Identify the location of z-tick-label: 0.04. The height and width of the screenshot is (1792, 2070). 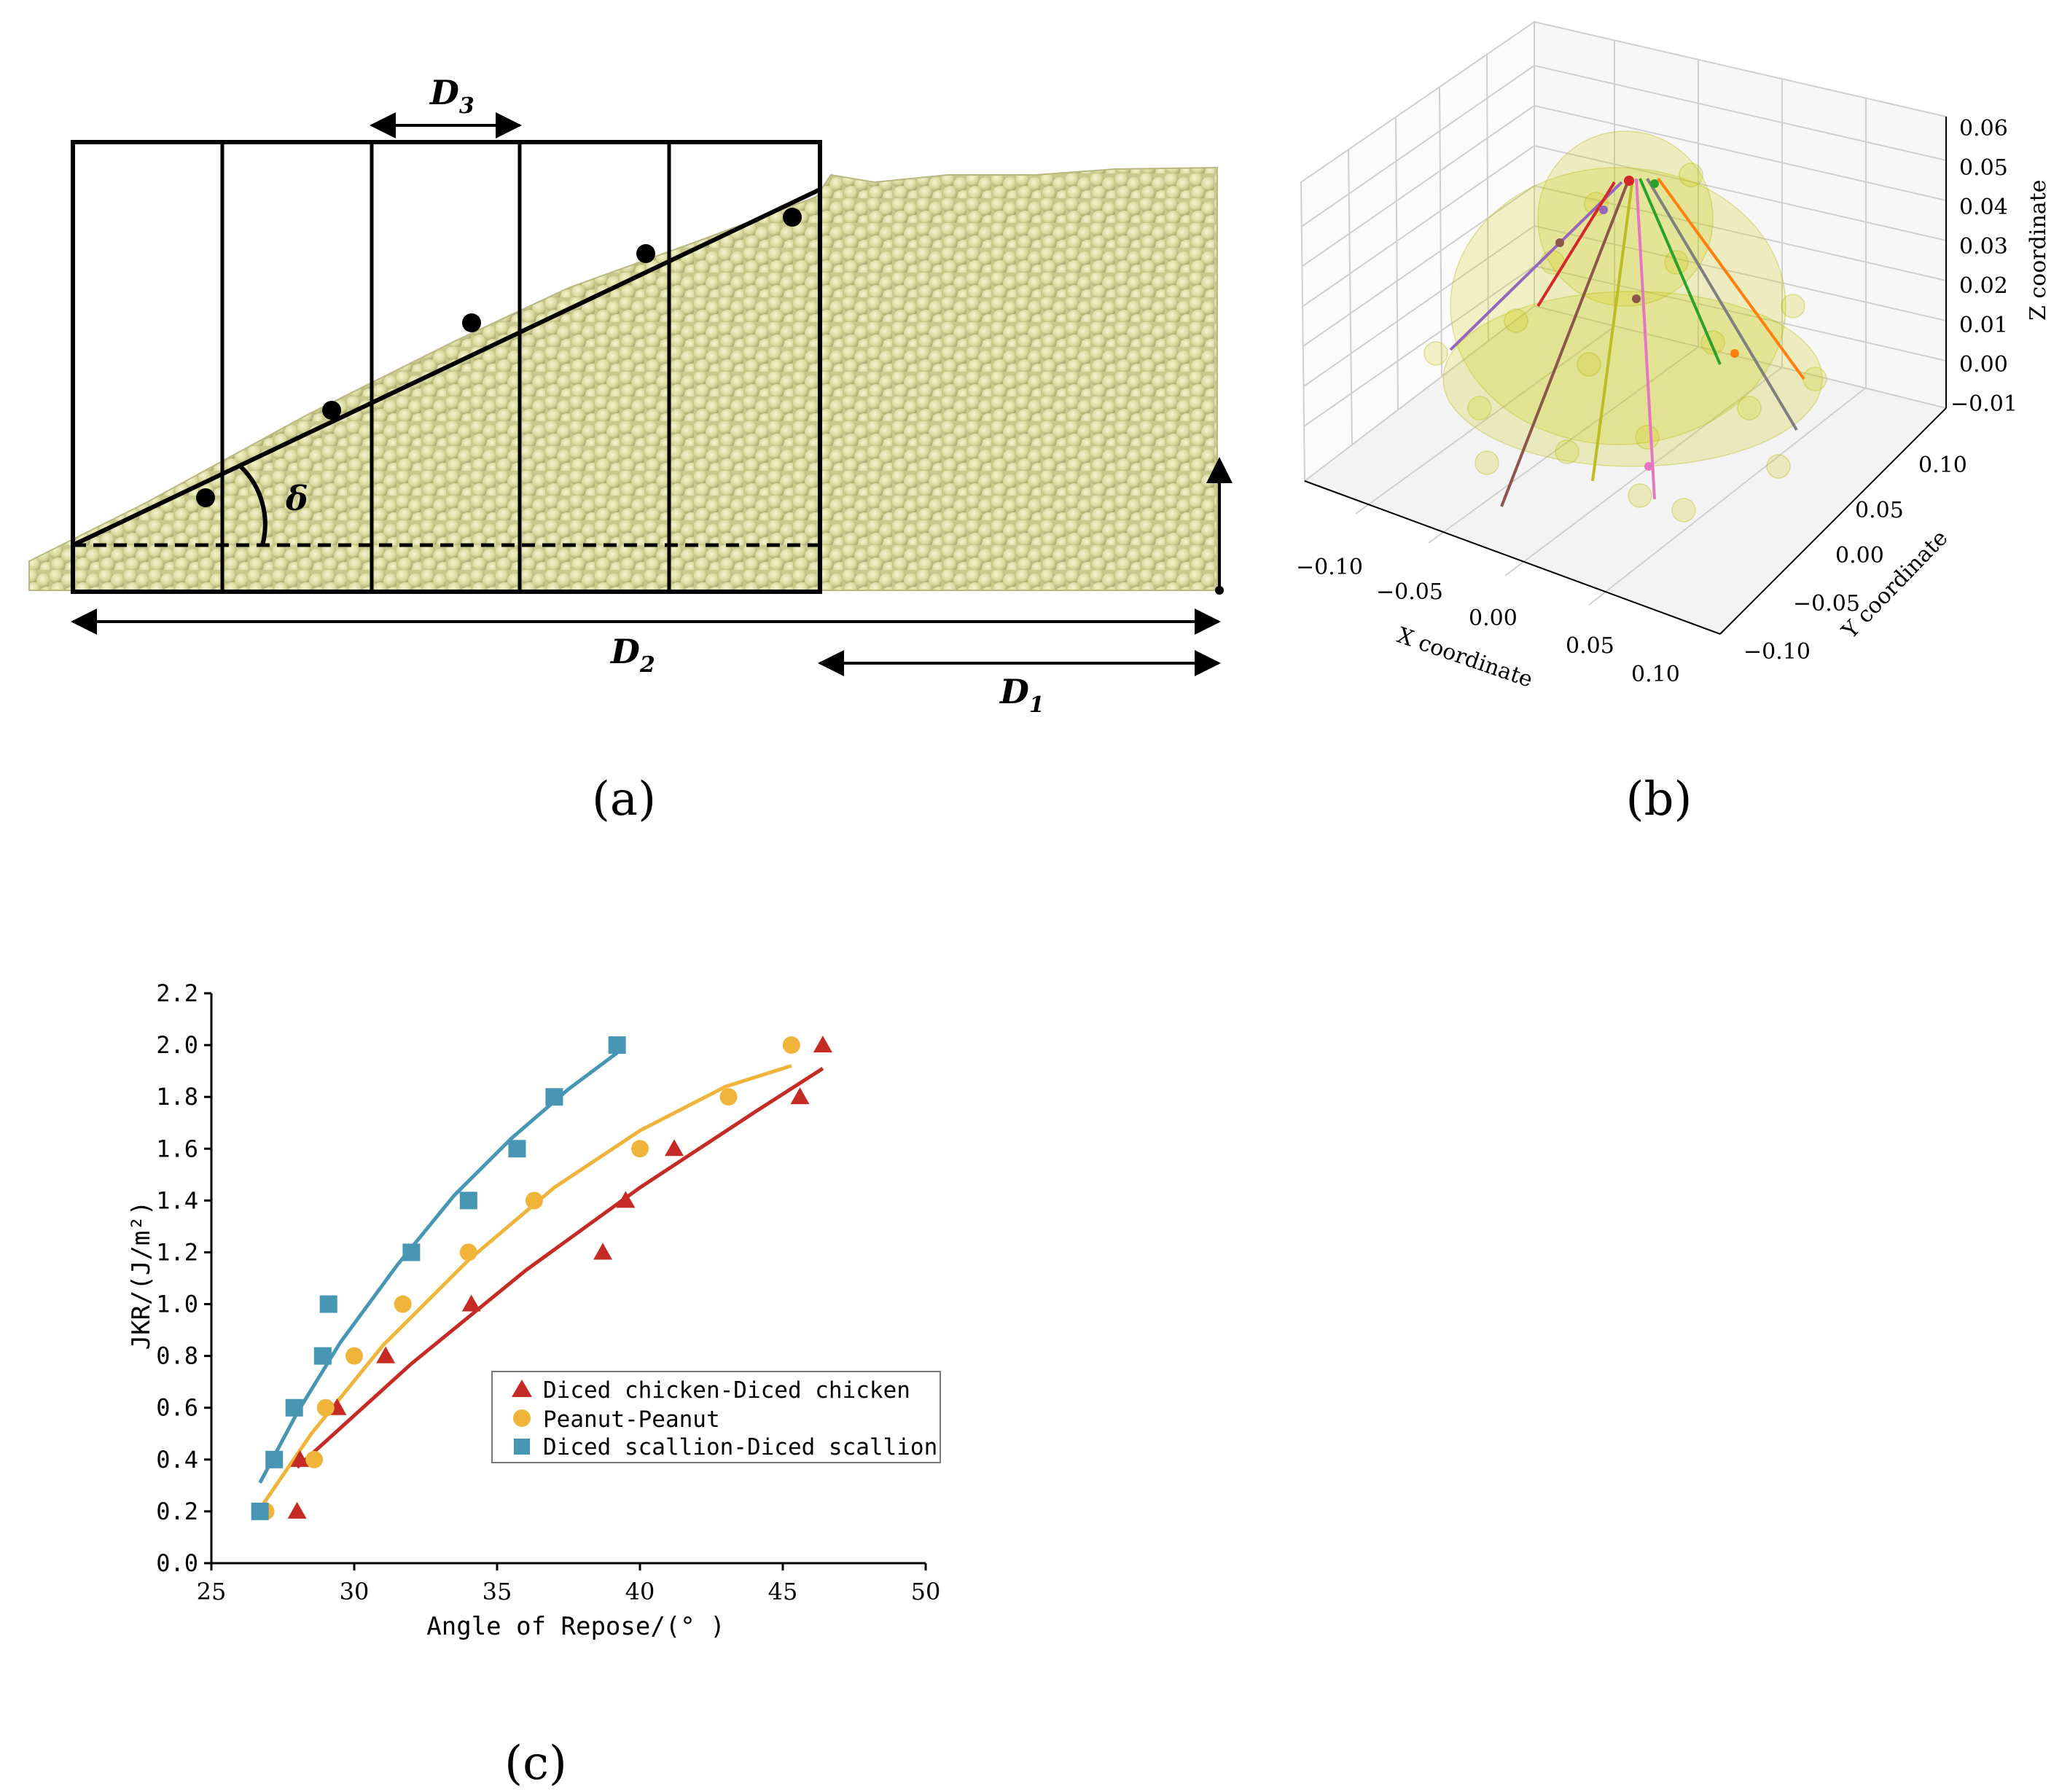
(1984, 207).